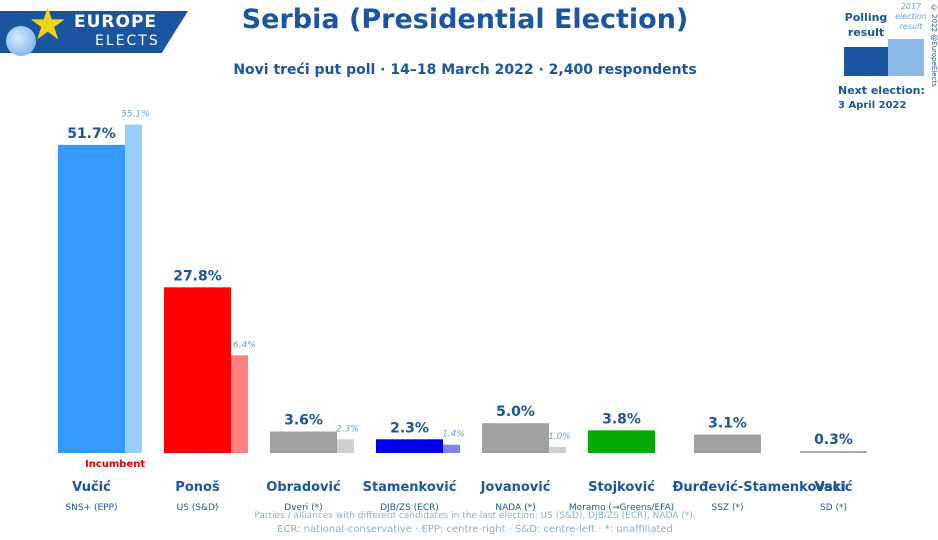 This screenshot has width=938, height=540. What do you see at coordinates (197, 487) in the screenshot?
I see `candidate-name: Ponoš` at bounding box center [197, 487].